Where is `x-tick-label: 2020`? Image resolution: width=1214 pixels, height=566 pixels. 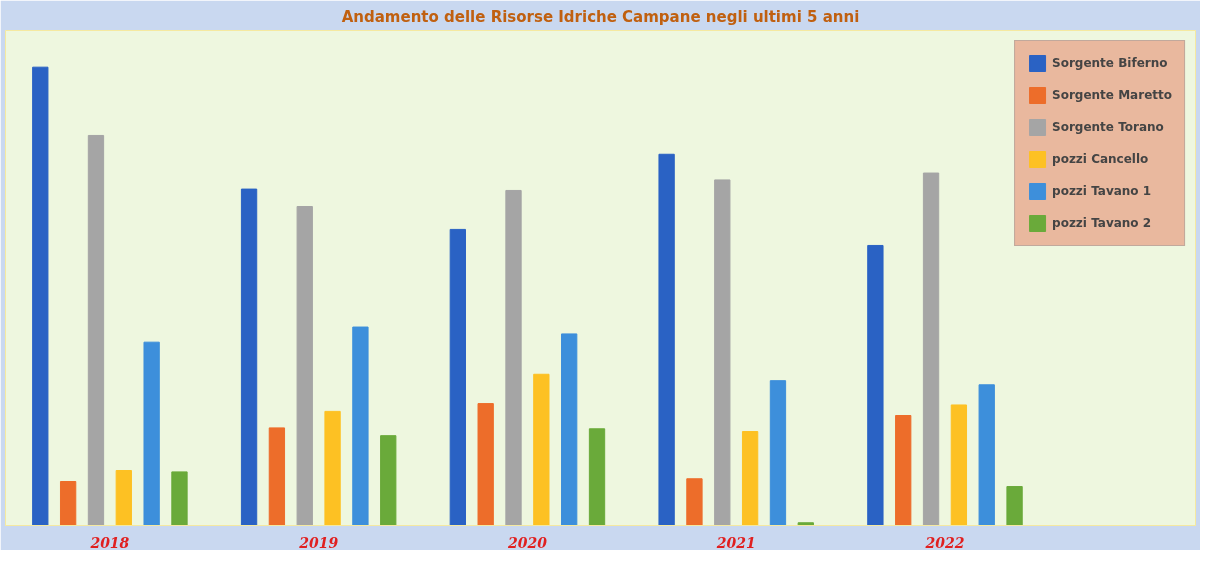
x-tick-label: 2020 is located at coordinates (527, 542).